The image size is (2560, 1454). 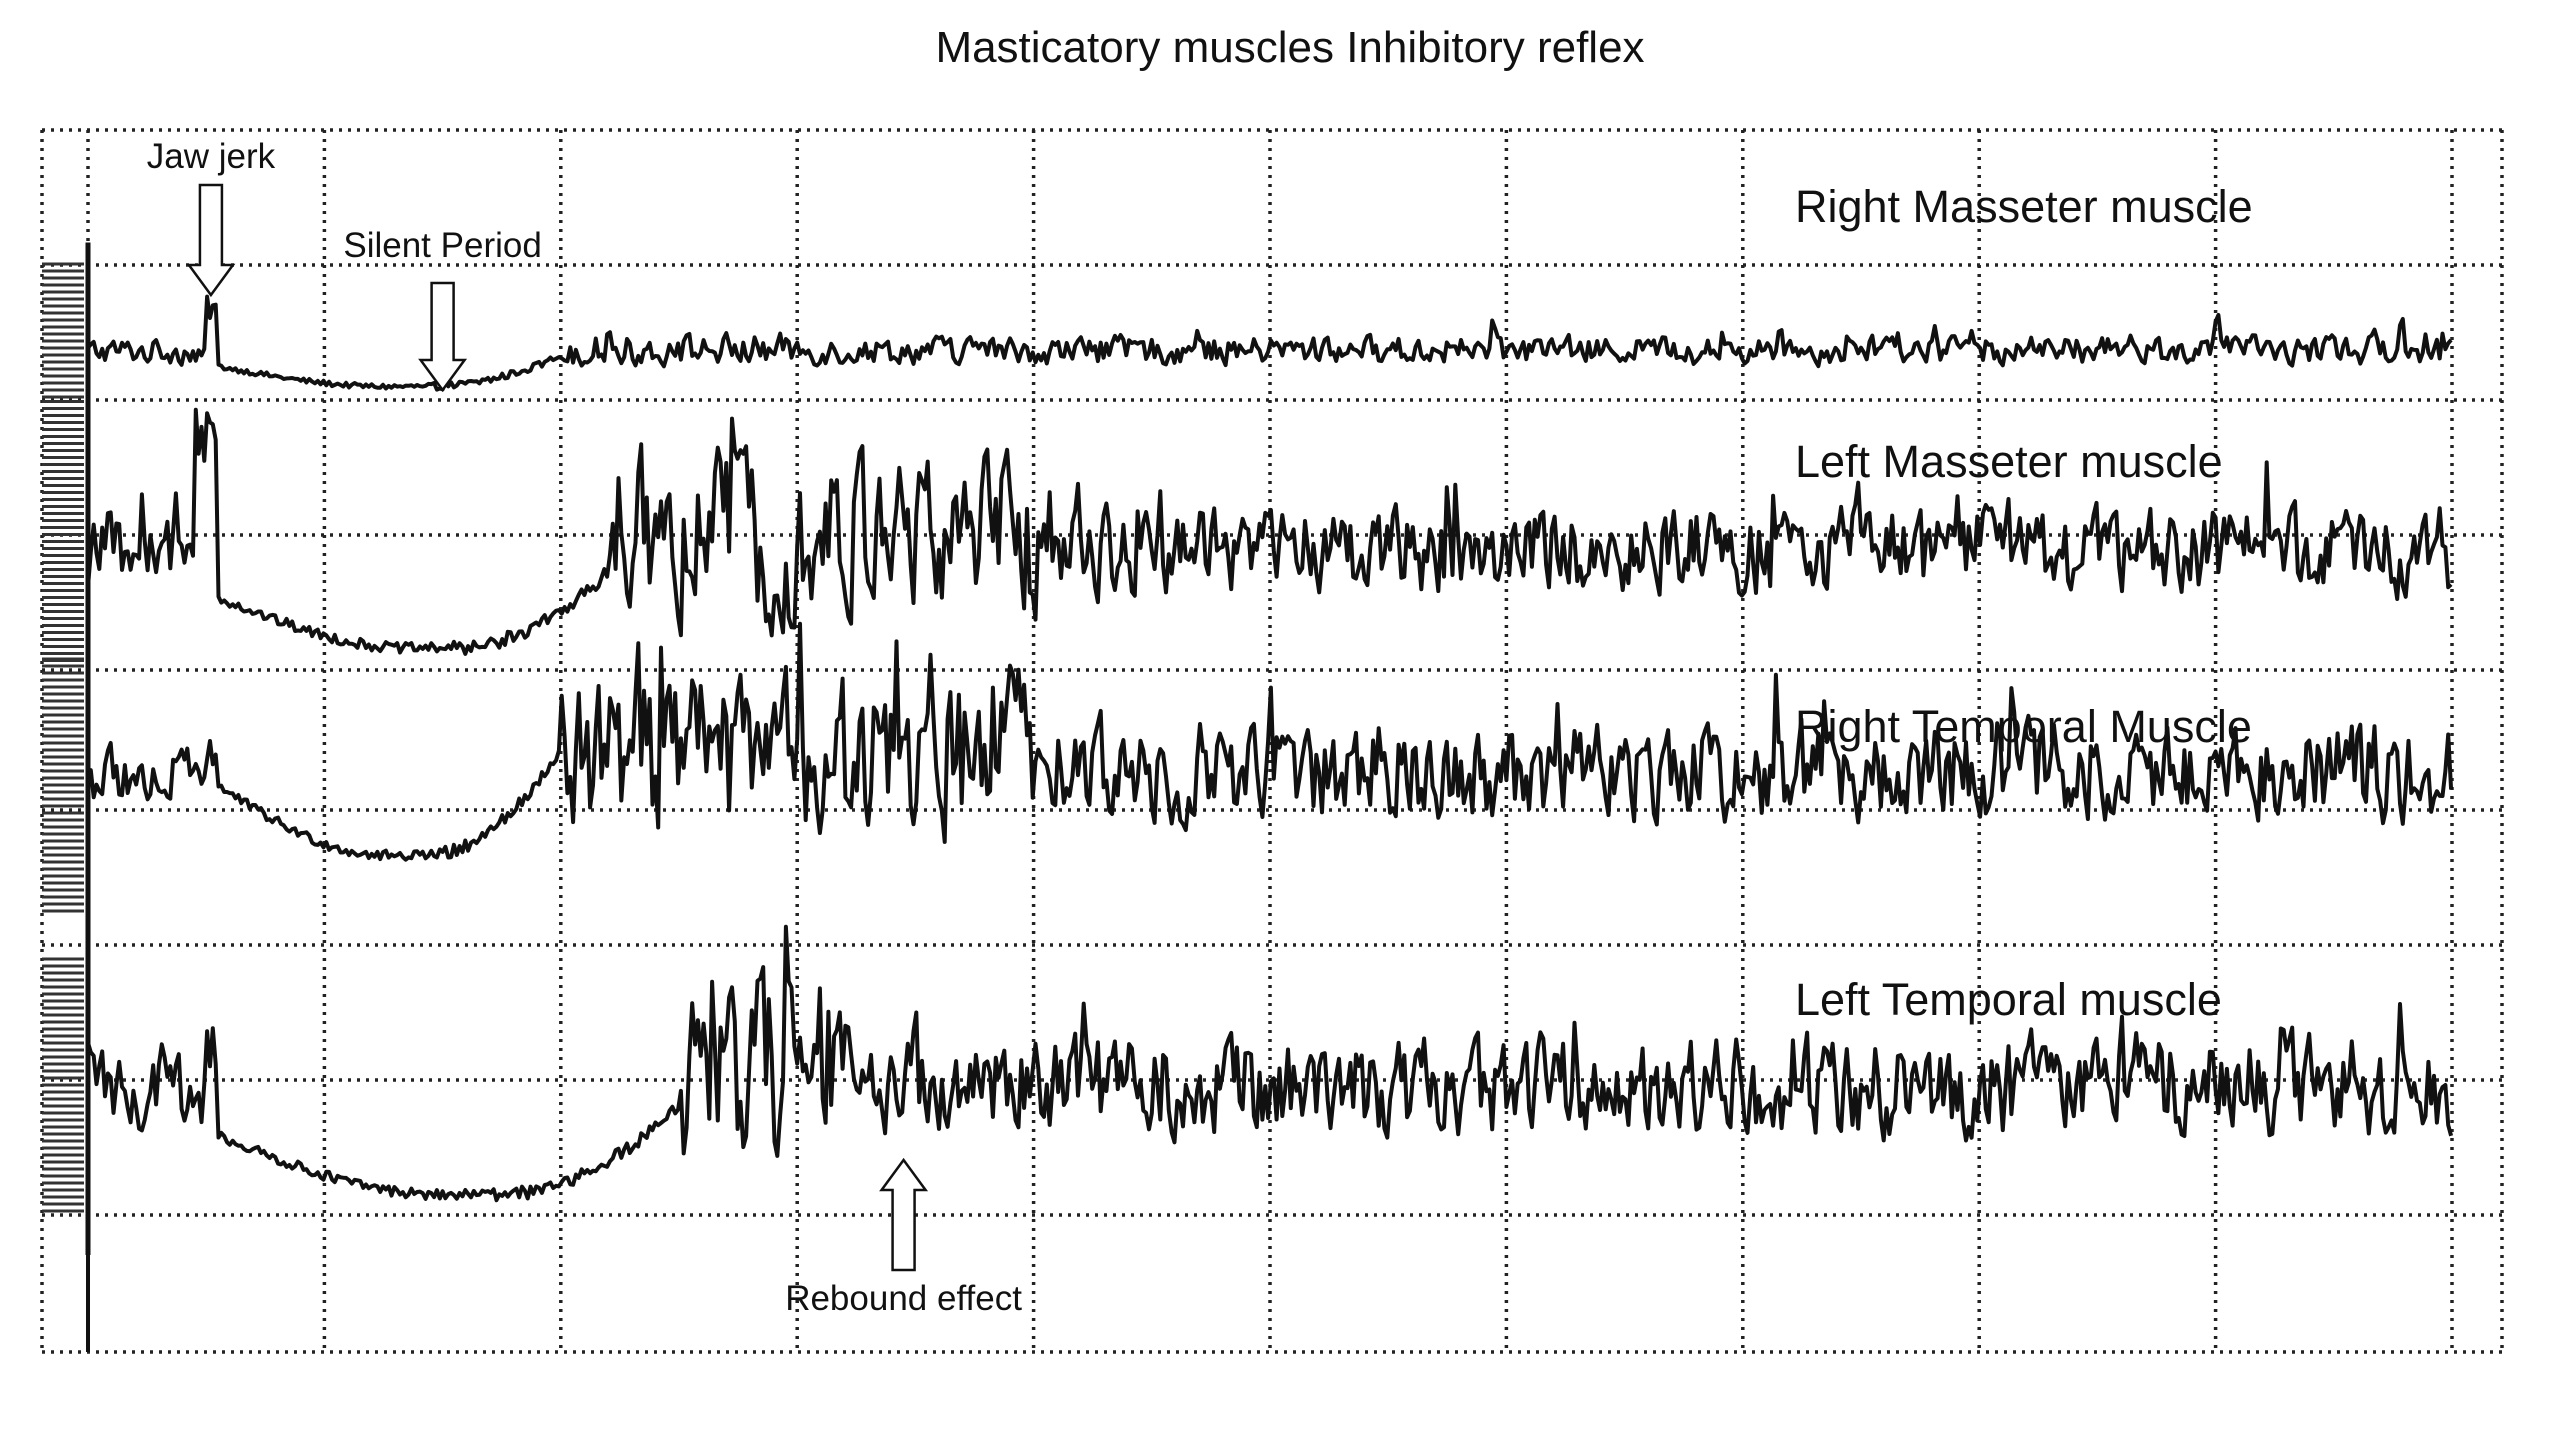 What do you see at coordinates (1289, 47) in the screenshot?
I see `chart-title: Masticatory muscles Inhibitory reflex` at bounding box center [1289, 47].